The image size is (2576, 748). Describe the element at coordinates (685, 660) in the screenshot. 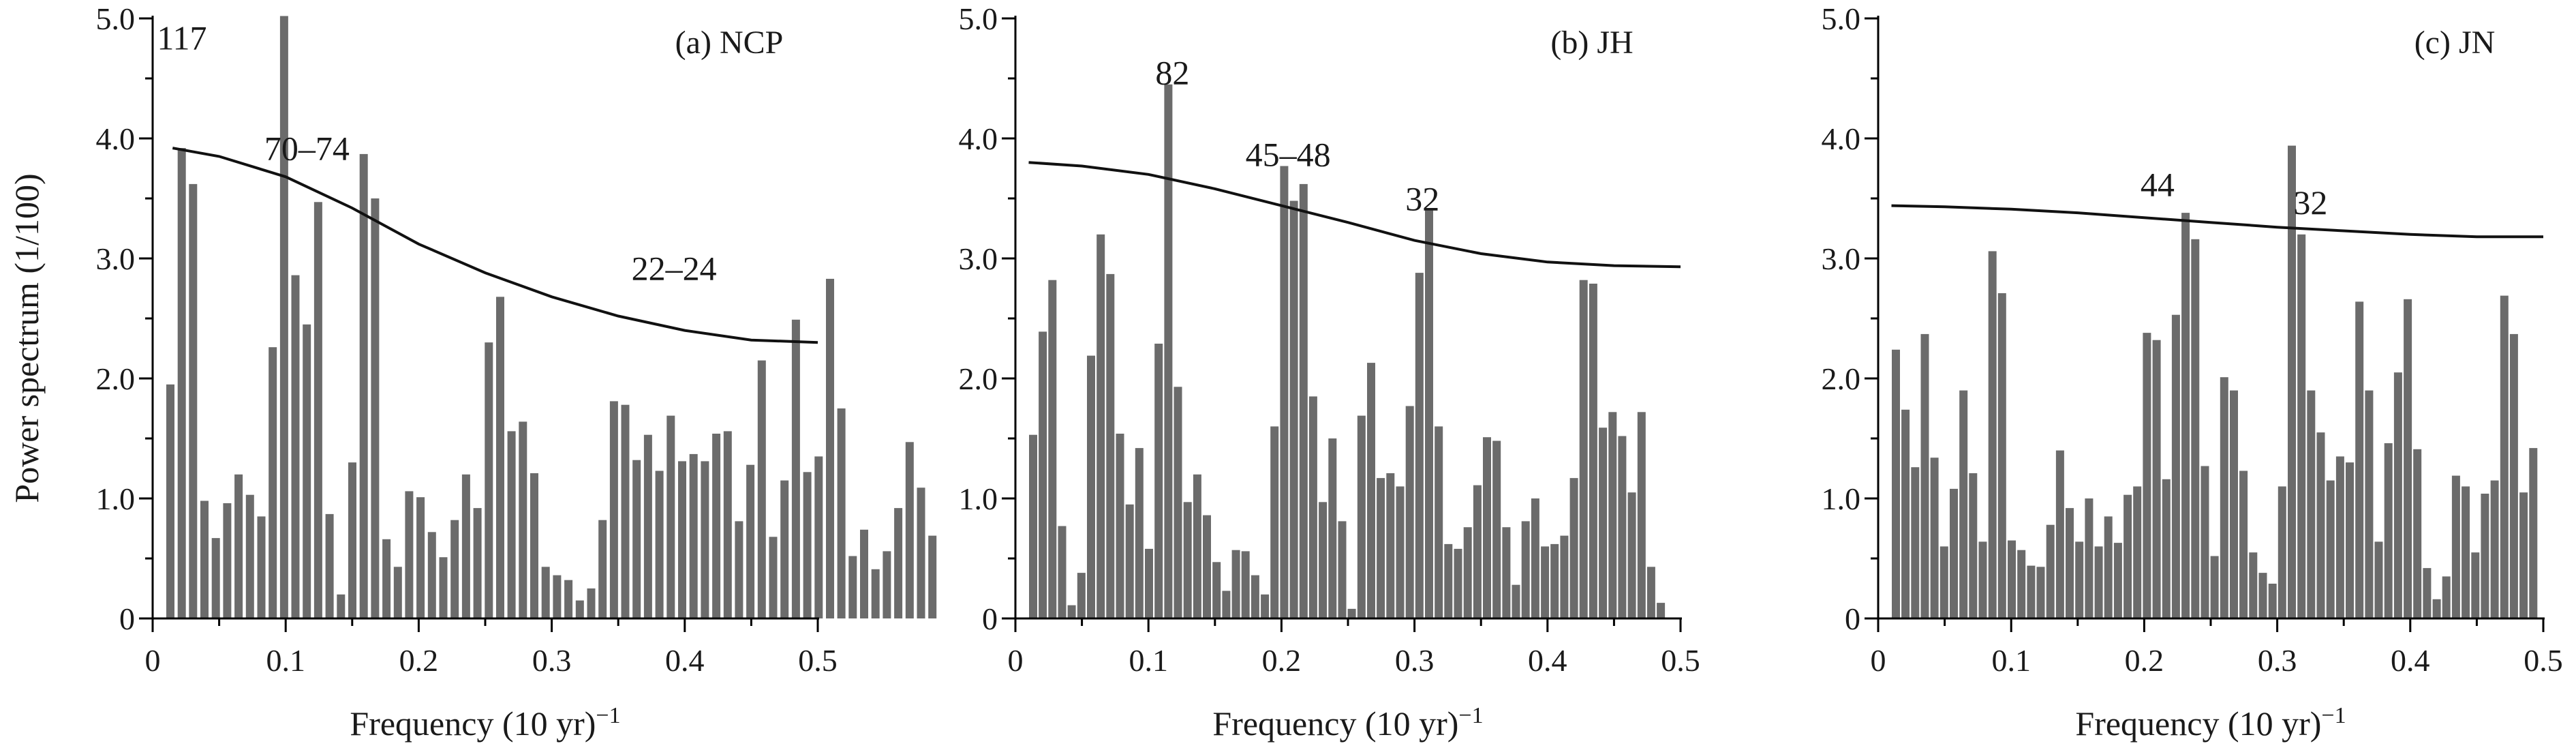

I see `x-tick-label: 0.4` at that location.